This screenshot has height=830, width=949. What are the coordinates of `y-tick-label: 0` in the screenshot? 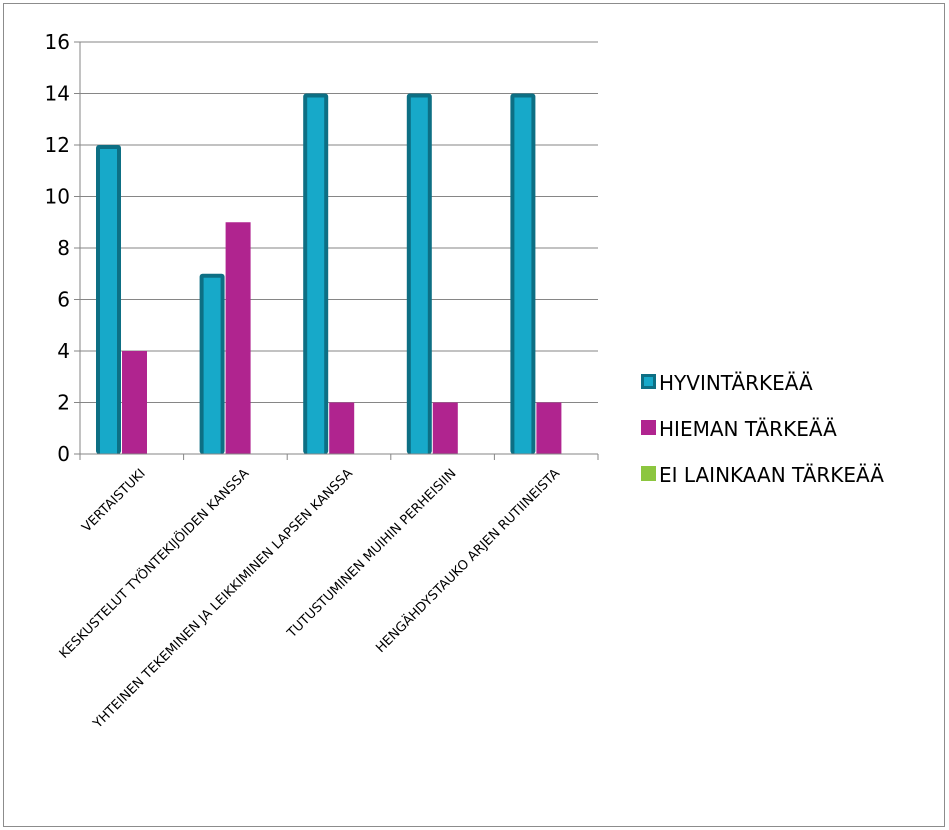 It's located at (63, 454).